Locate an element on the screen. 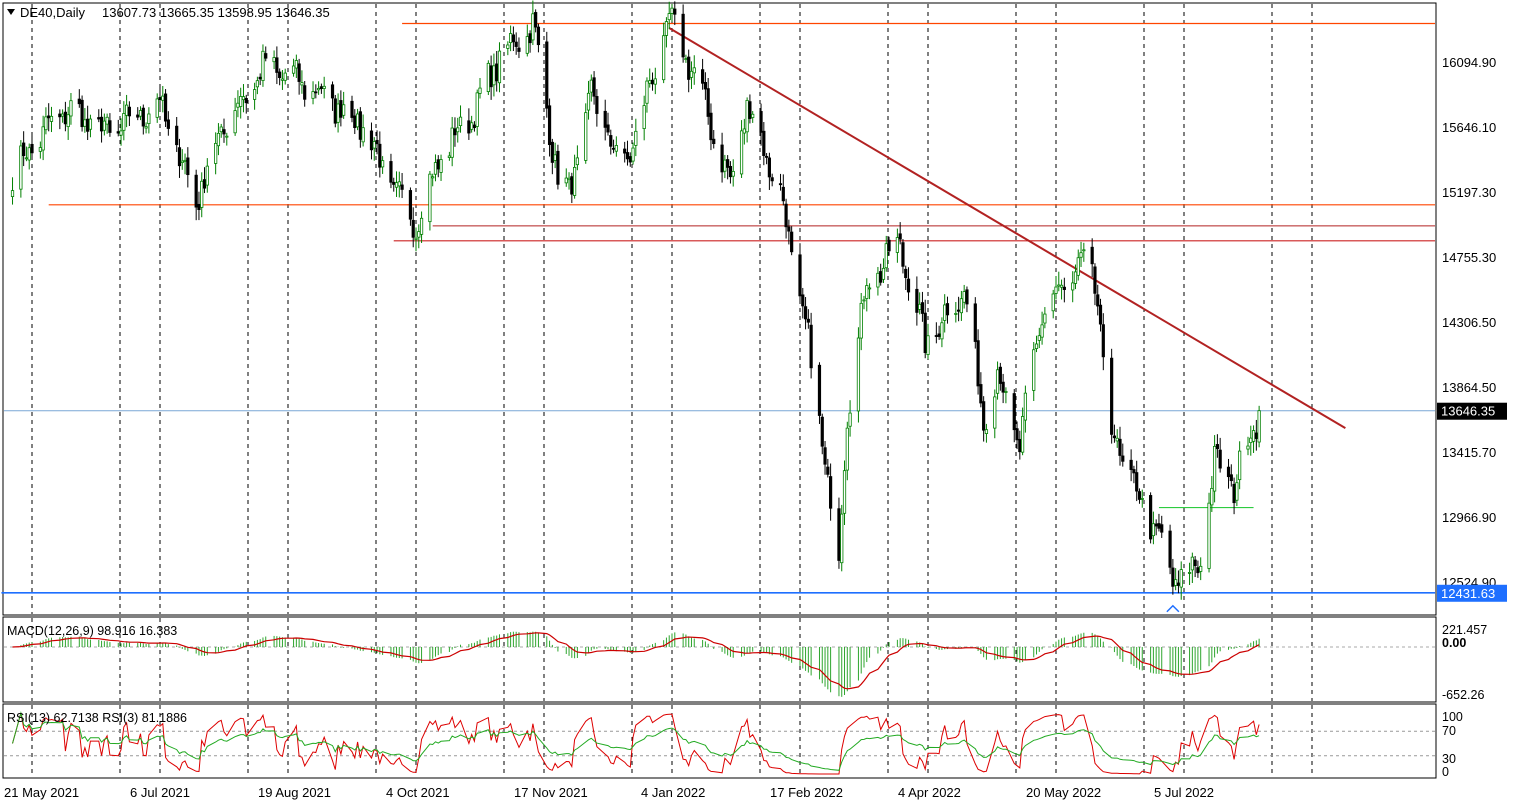  price-tick-label: 13864.50 is located at coordinates (1469, 387).